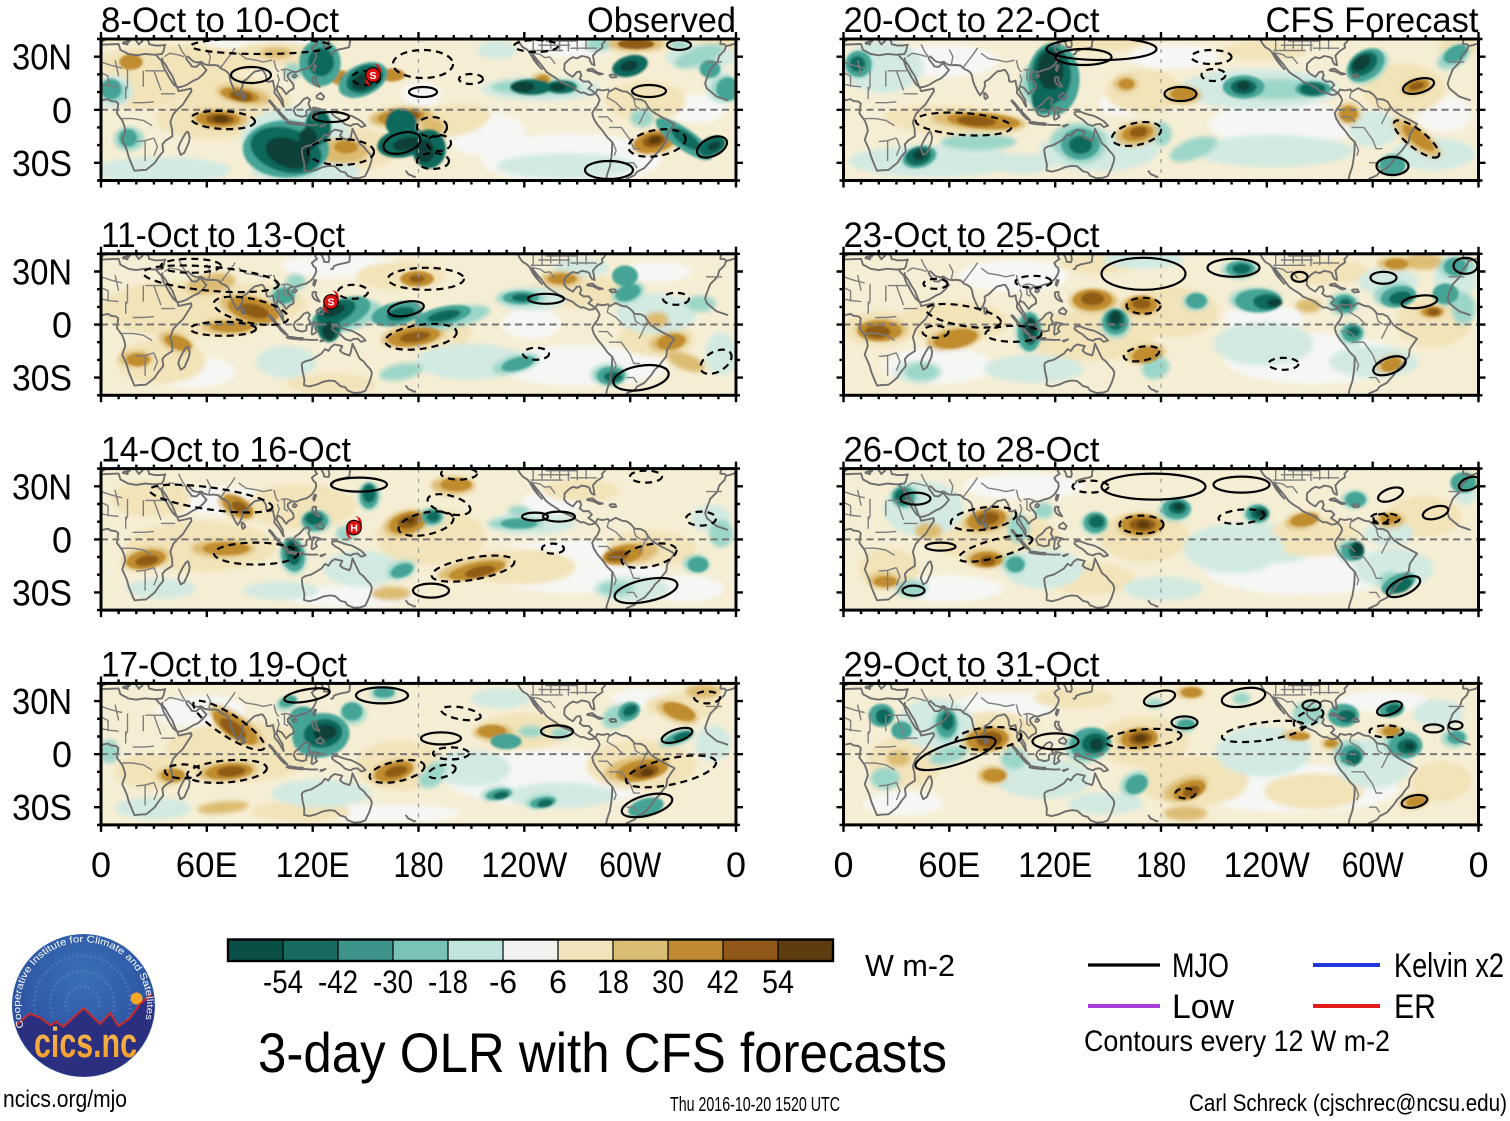  What do you see at coordinates (661, 20) in the screenshot?
I see `svg-text: Observed` at bounding box center [661, 20].